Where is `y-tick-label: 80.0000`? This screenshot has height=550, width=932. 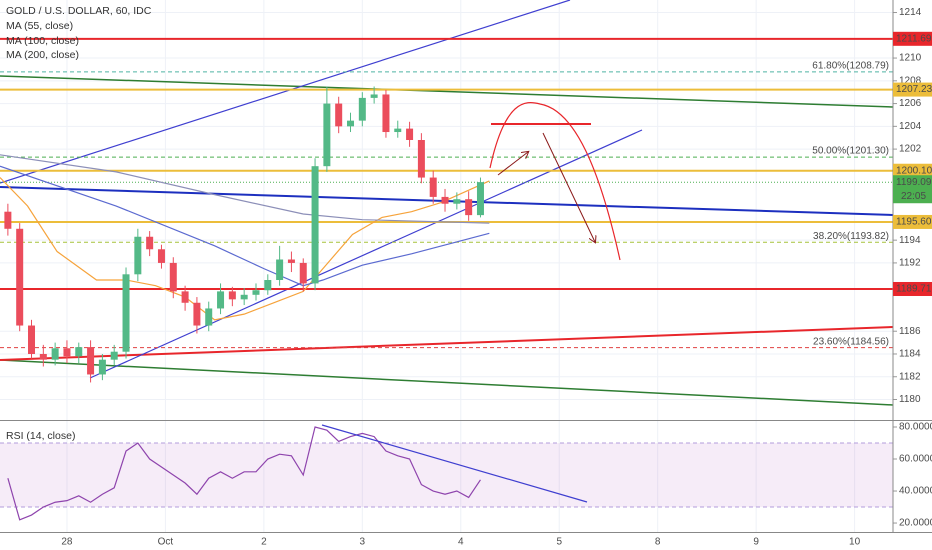
y-tick-label: 80.0000 is located at coordinates (915, 427).